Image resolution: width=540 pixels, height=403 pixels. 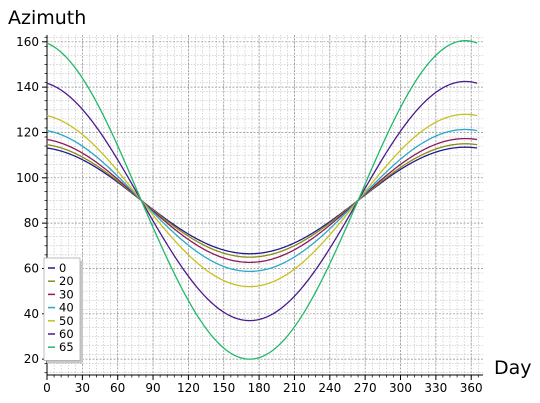 What do you see at coordinates (365, 388) in the screenshot?
I see `x-tick-label: 270` at bounding box center [365, 388].